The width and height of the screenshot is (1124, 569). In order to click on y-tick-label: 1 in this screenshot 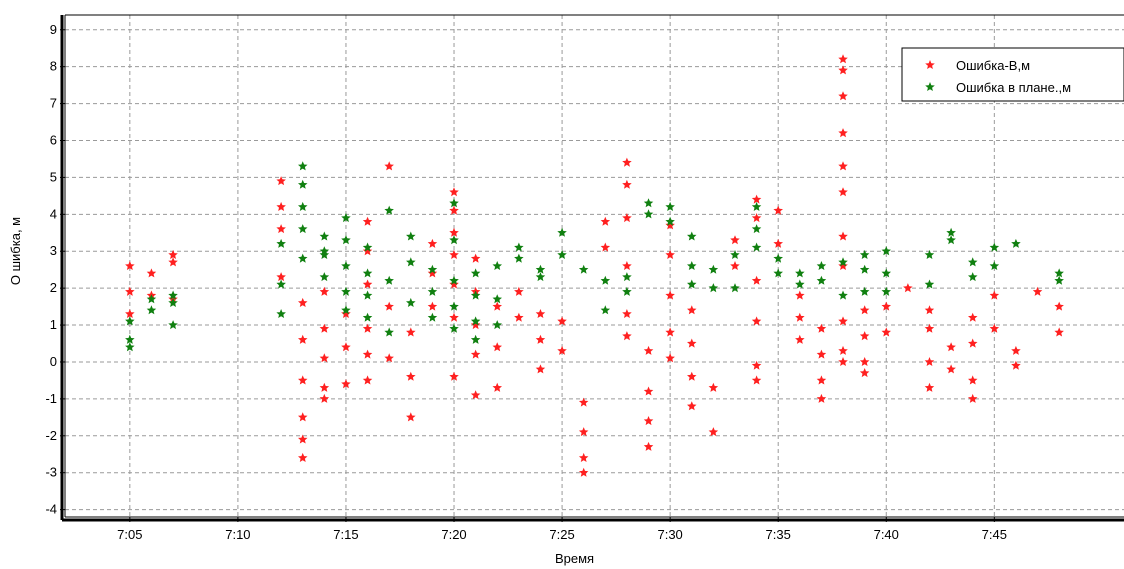, I will do `click(53, 324)`.